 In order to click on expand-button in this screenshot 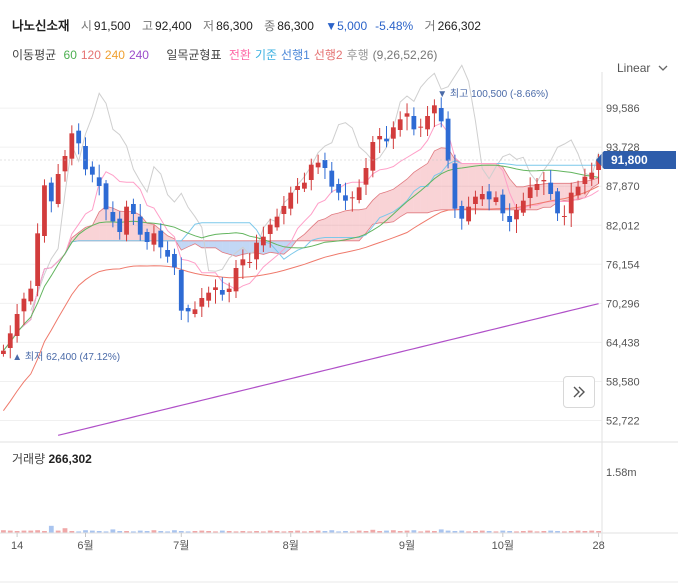, I will do `click(579, 392)`.